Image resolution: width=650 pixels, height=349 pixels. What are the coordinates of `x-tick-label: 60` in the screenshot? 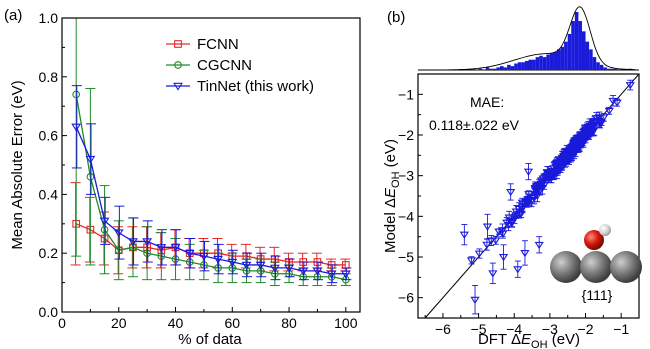 It's located at (232, 323).